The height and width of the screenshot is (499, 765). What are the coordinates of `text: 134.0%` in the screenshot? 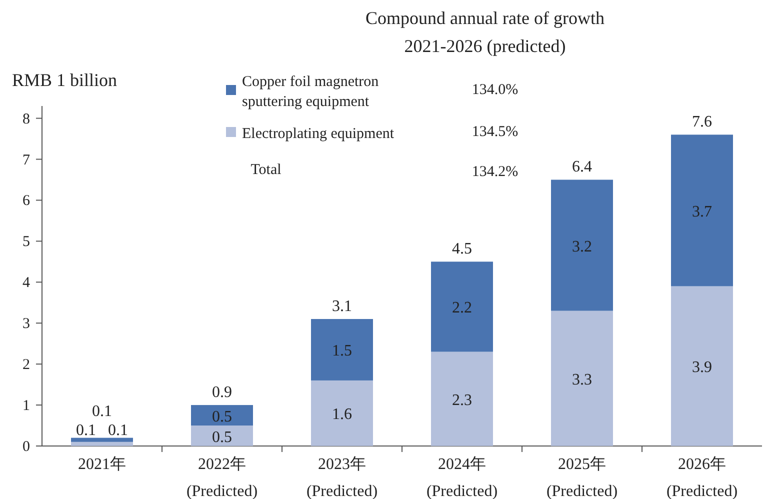 It's located at (495, 90).